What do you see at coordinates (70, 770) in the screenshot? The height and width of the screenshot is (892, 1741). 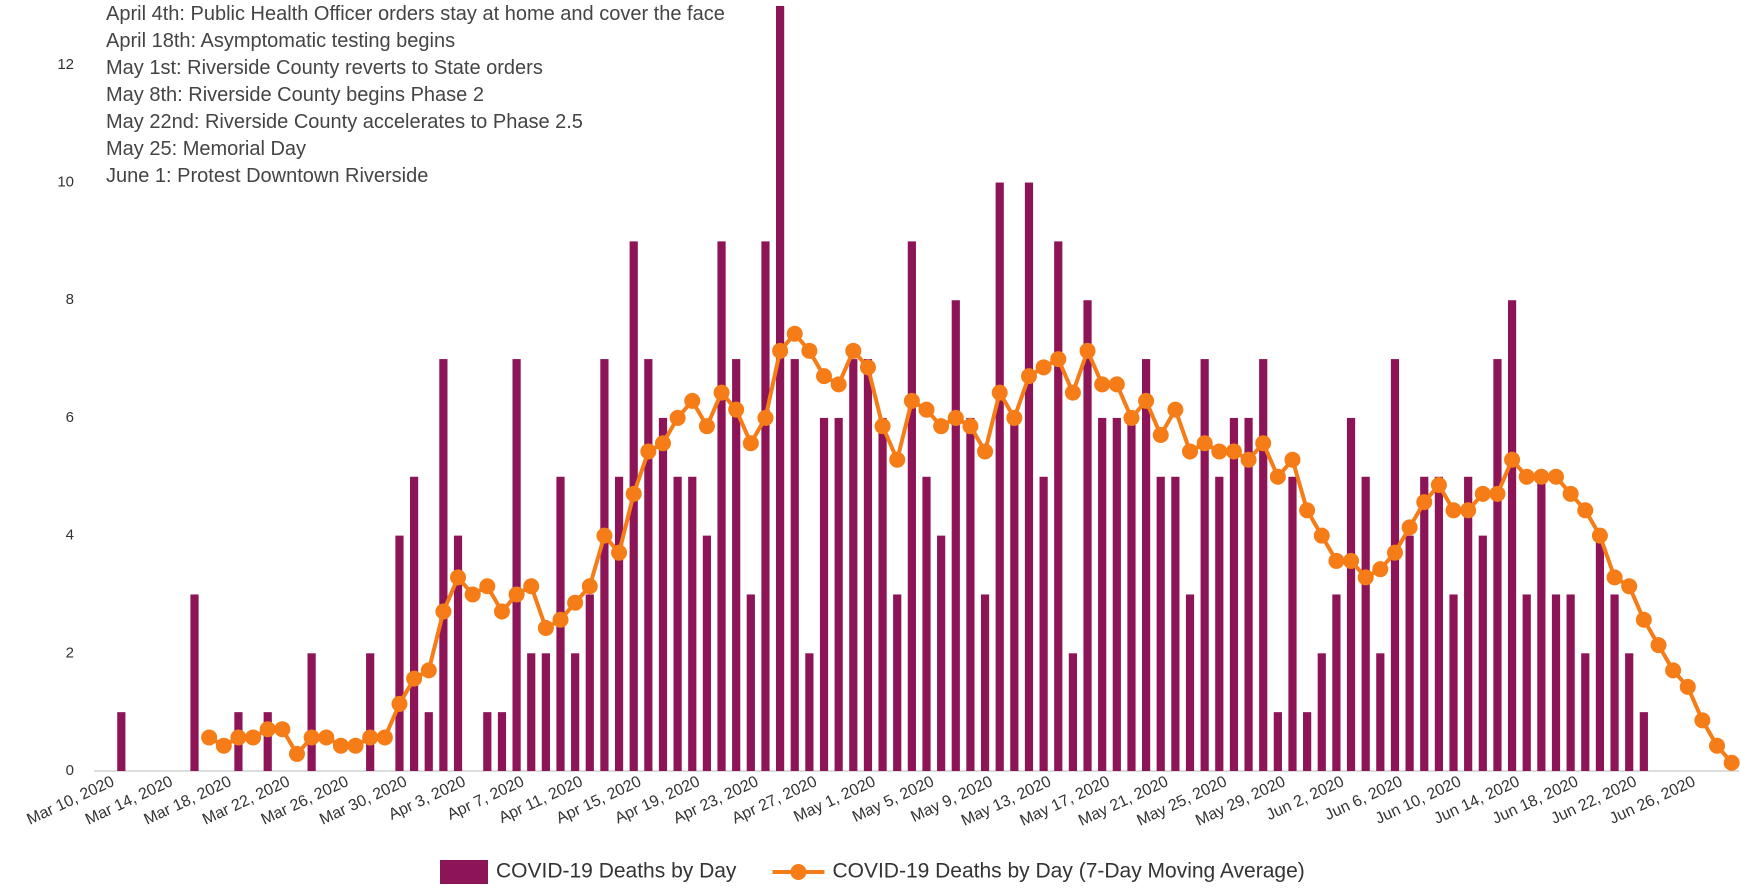 I see `y-tick-label: 0` at bounding box center [70, 770].